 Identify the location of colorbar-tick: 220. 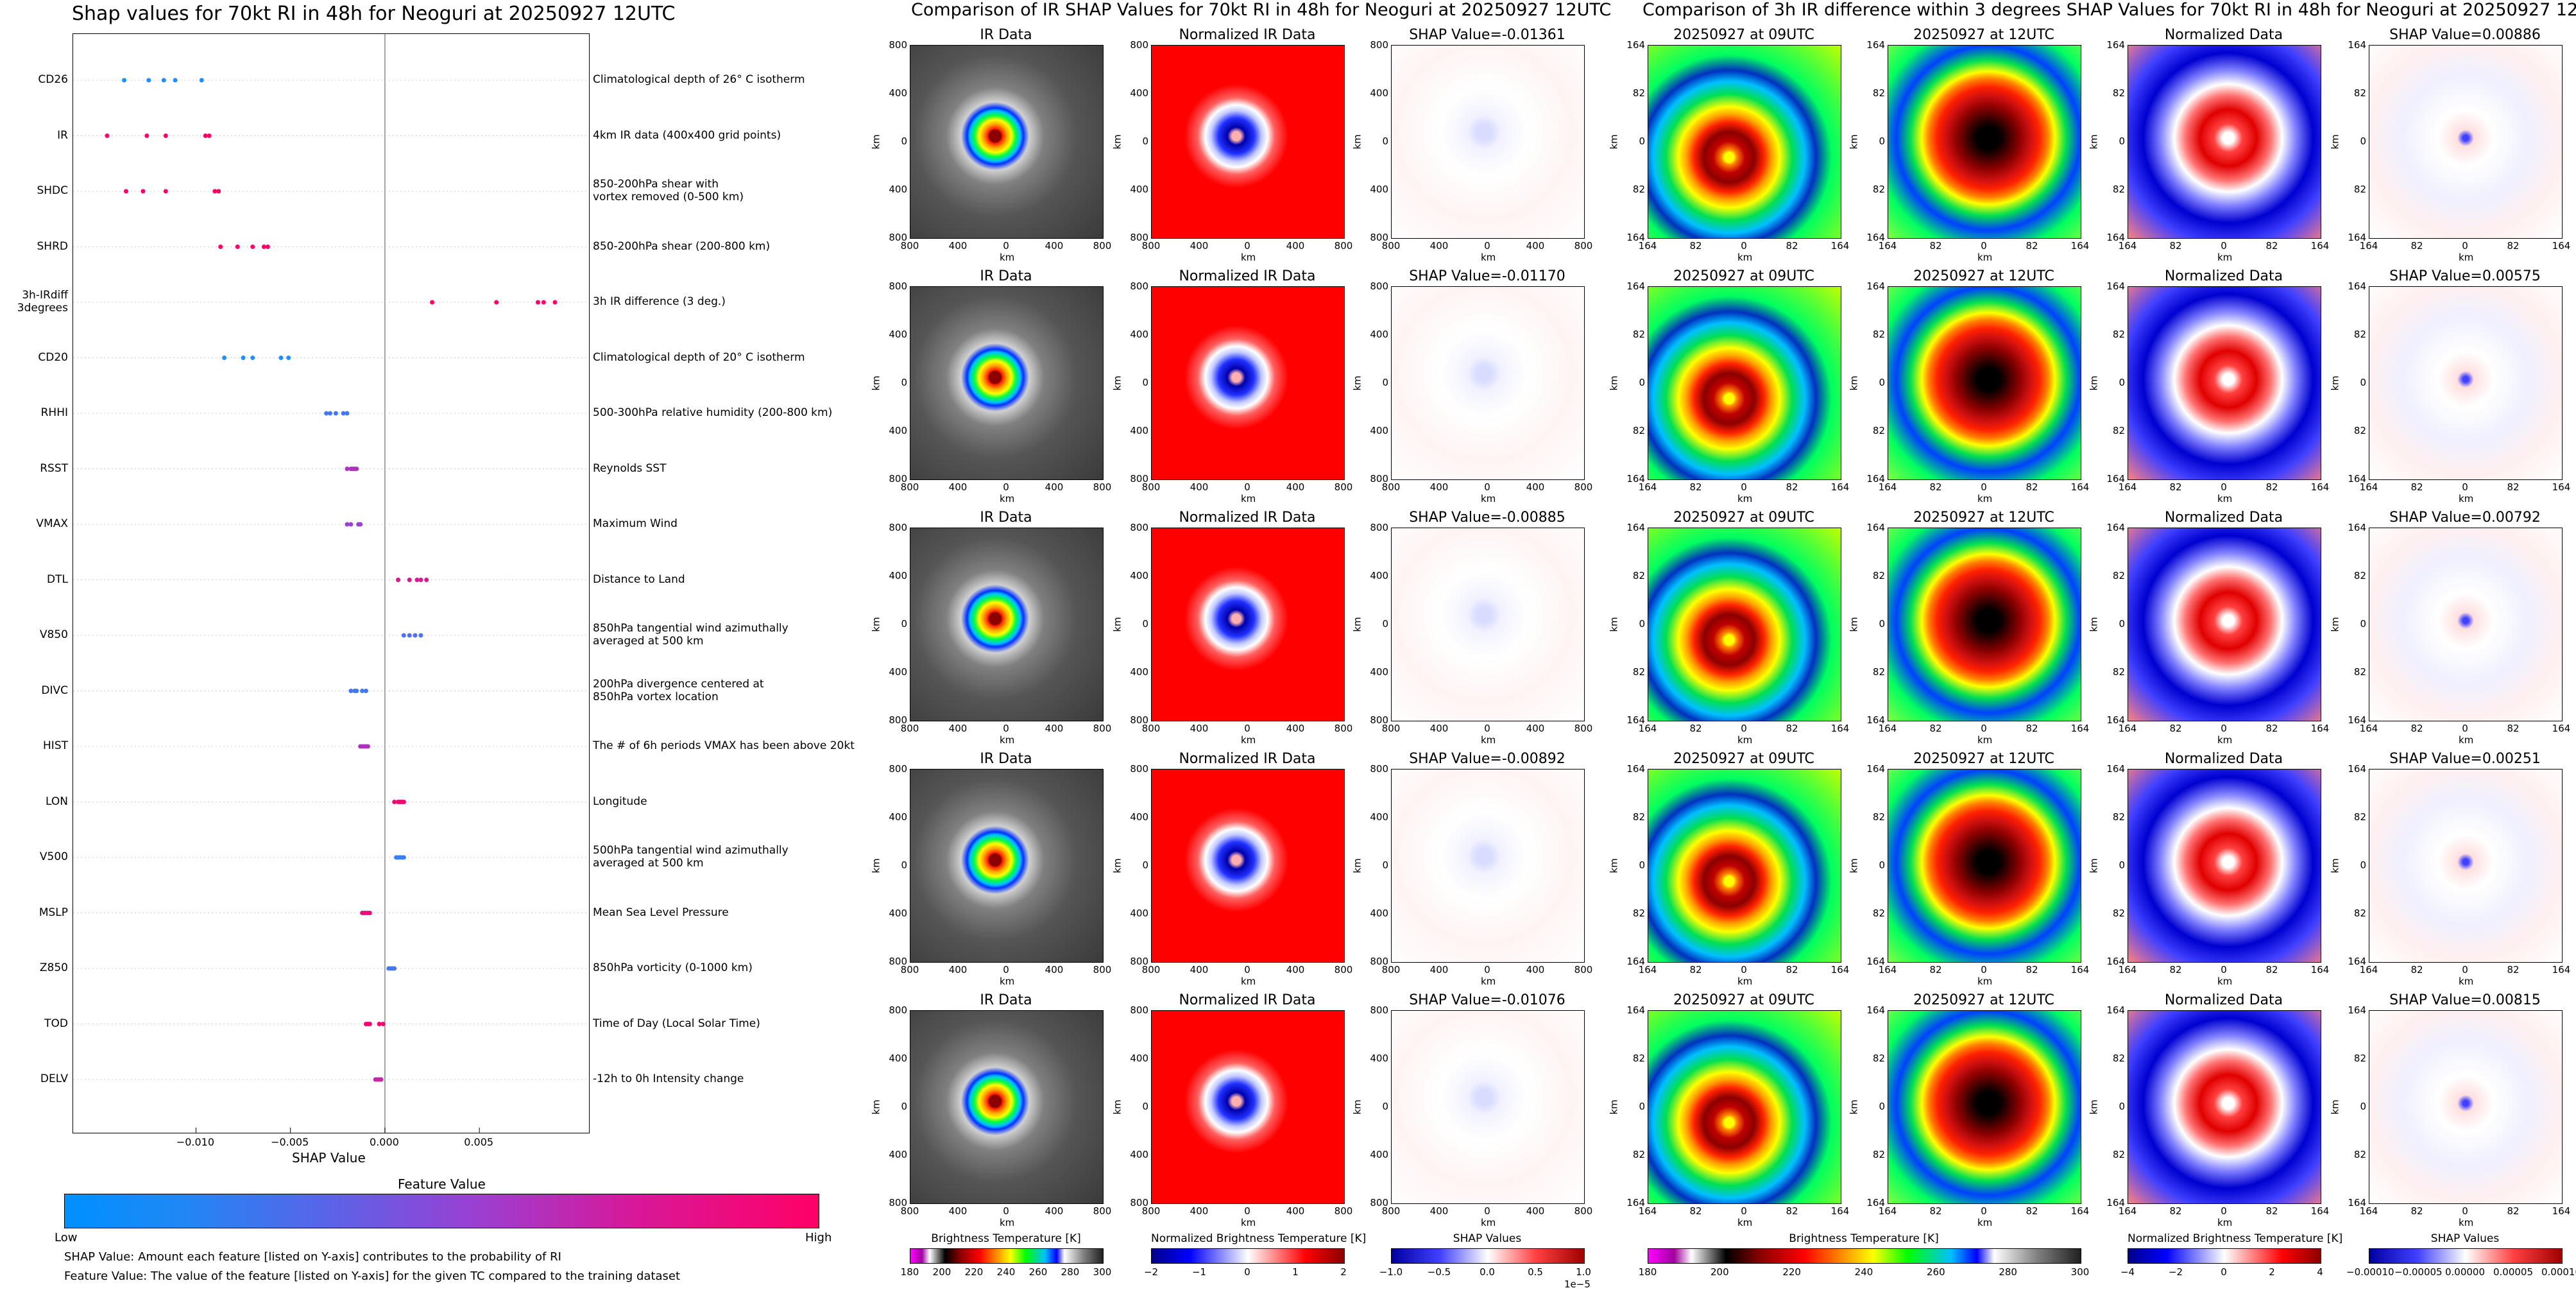
(1791, 1272).